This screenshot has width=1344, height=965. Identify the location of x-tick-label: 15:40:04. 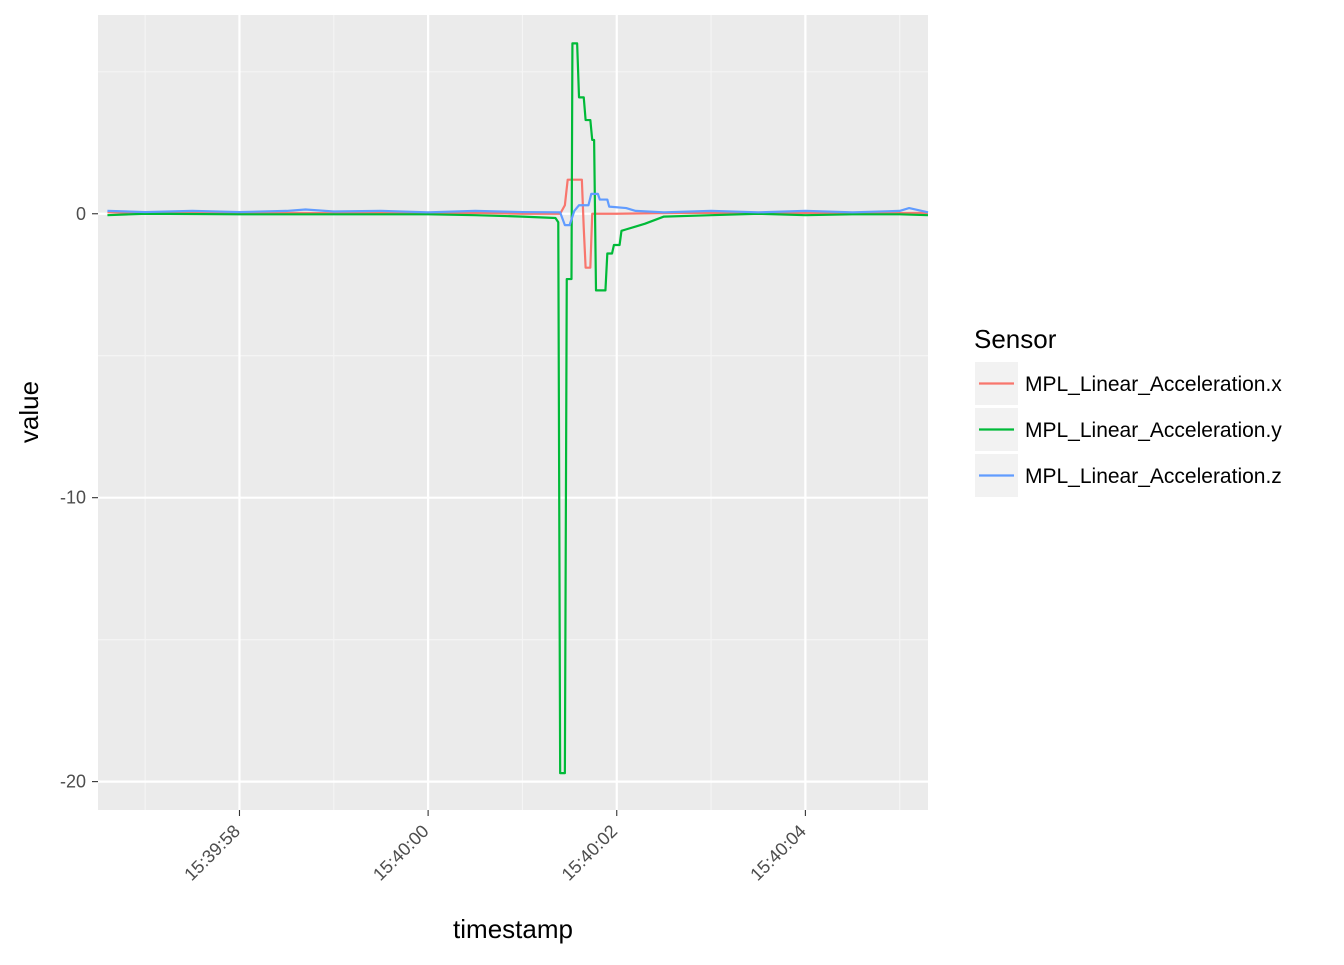
(778, 853).